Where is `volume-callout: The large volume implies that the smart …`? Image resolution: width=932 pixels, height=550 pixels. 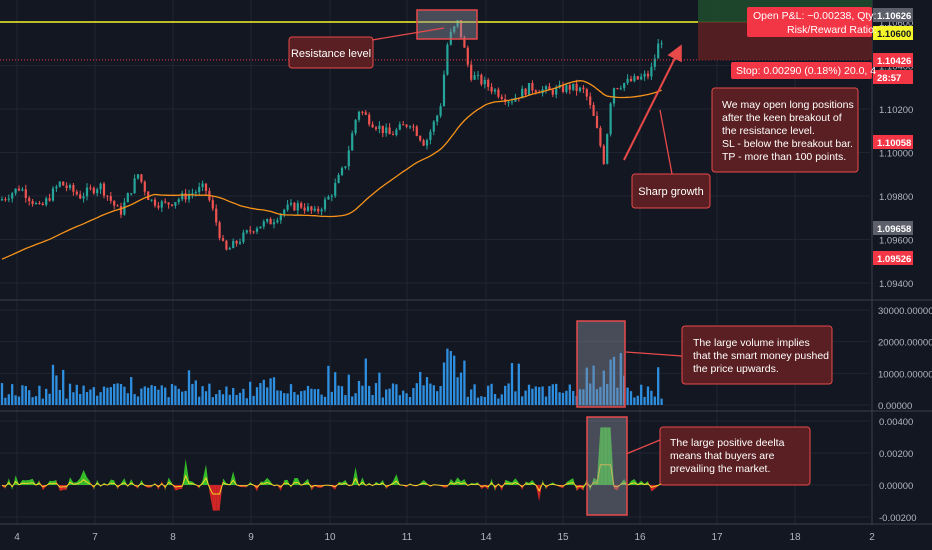
volume-callout: The large volume implies that the smart … is located at coordinates (757, 355).